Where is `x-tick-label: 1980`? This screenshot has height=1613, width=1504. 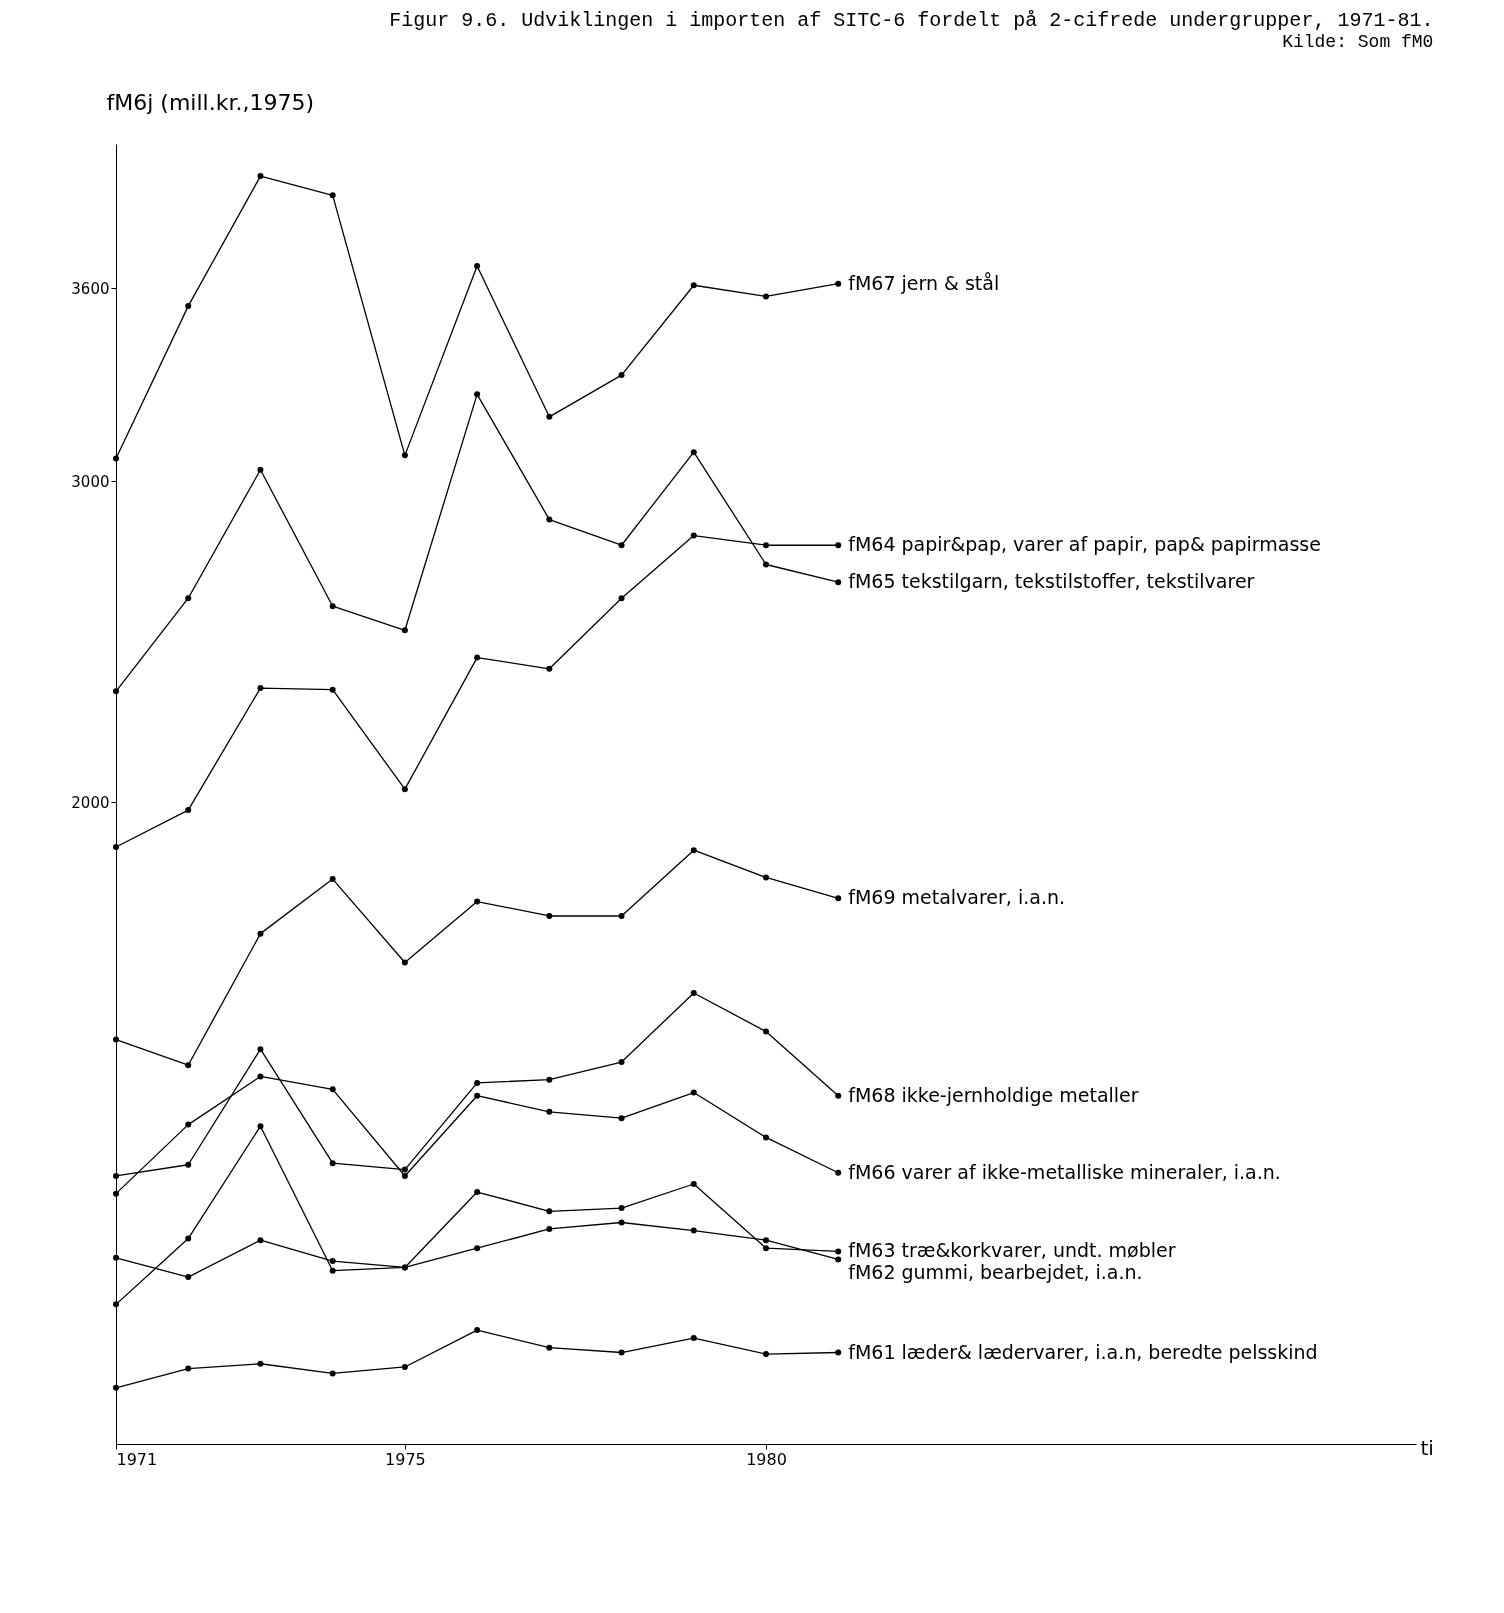
x-tick-label: 1980 is located at coordinates (766, 1459).